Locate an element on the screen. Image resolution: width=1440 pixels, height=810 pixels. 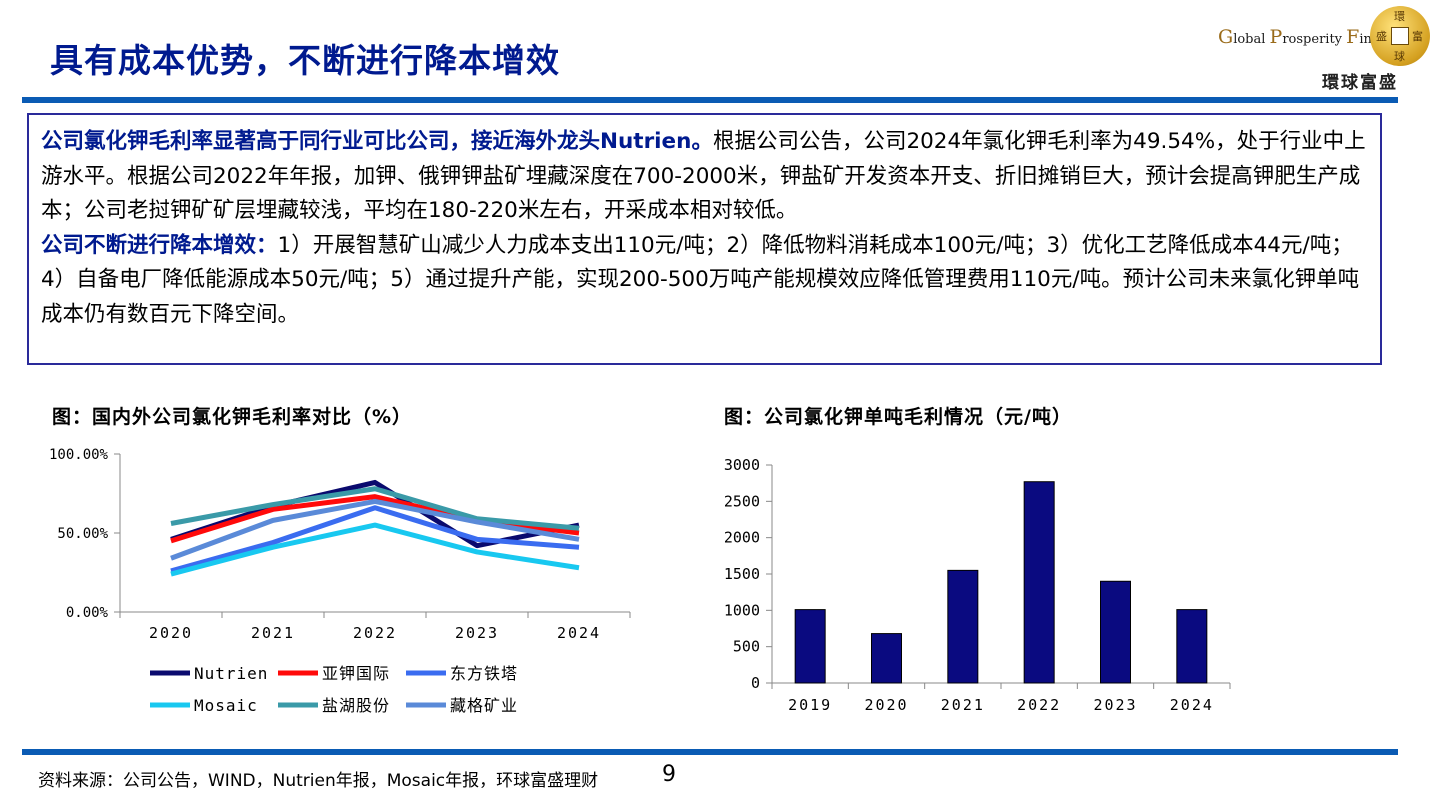
coin-icon: 環 富 盛 球 is located at coordinates (1400, 36).